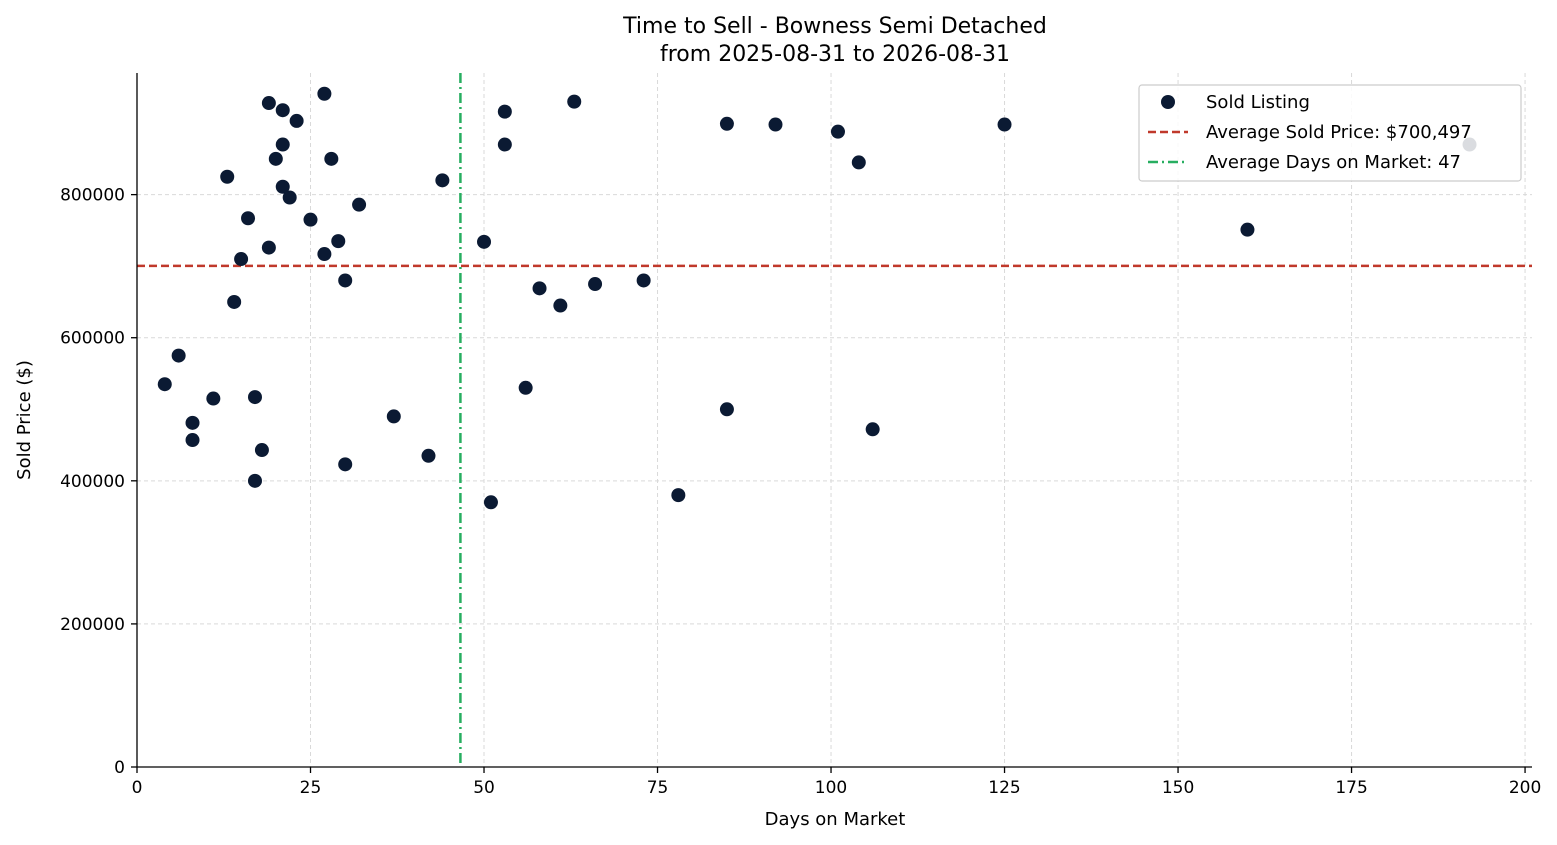  Describe the element at coordinates (92, 482) in the screenshot. I see `y-tick-label: 400000` at that location.